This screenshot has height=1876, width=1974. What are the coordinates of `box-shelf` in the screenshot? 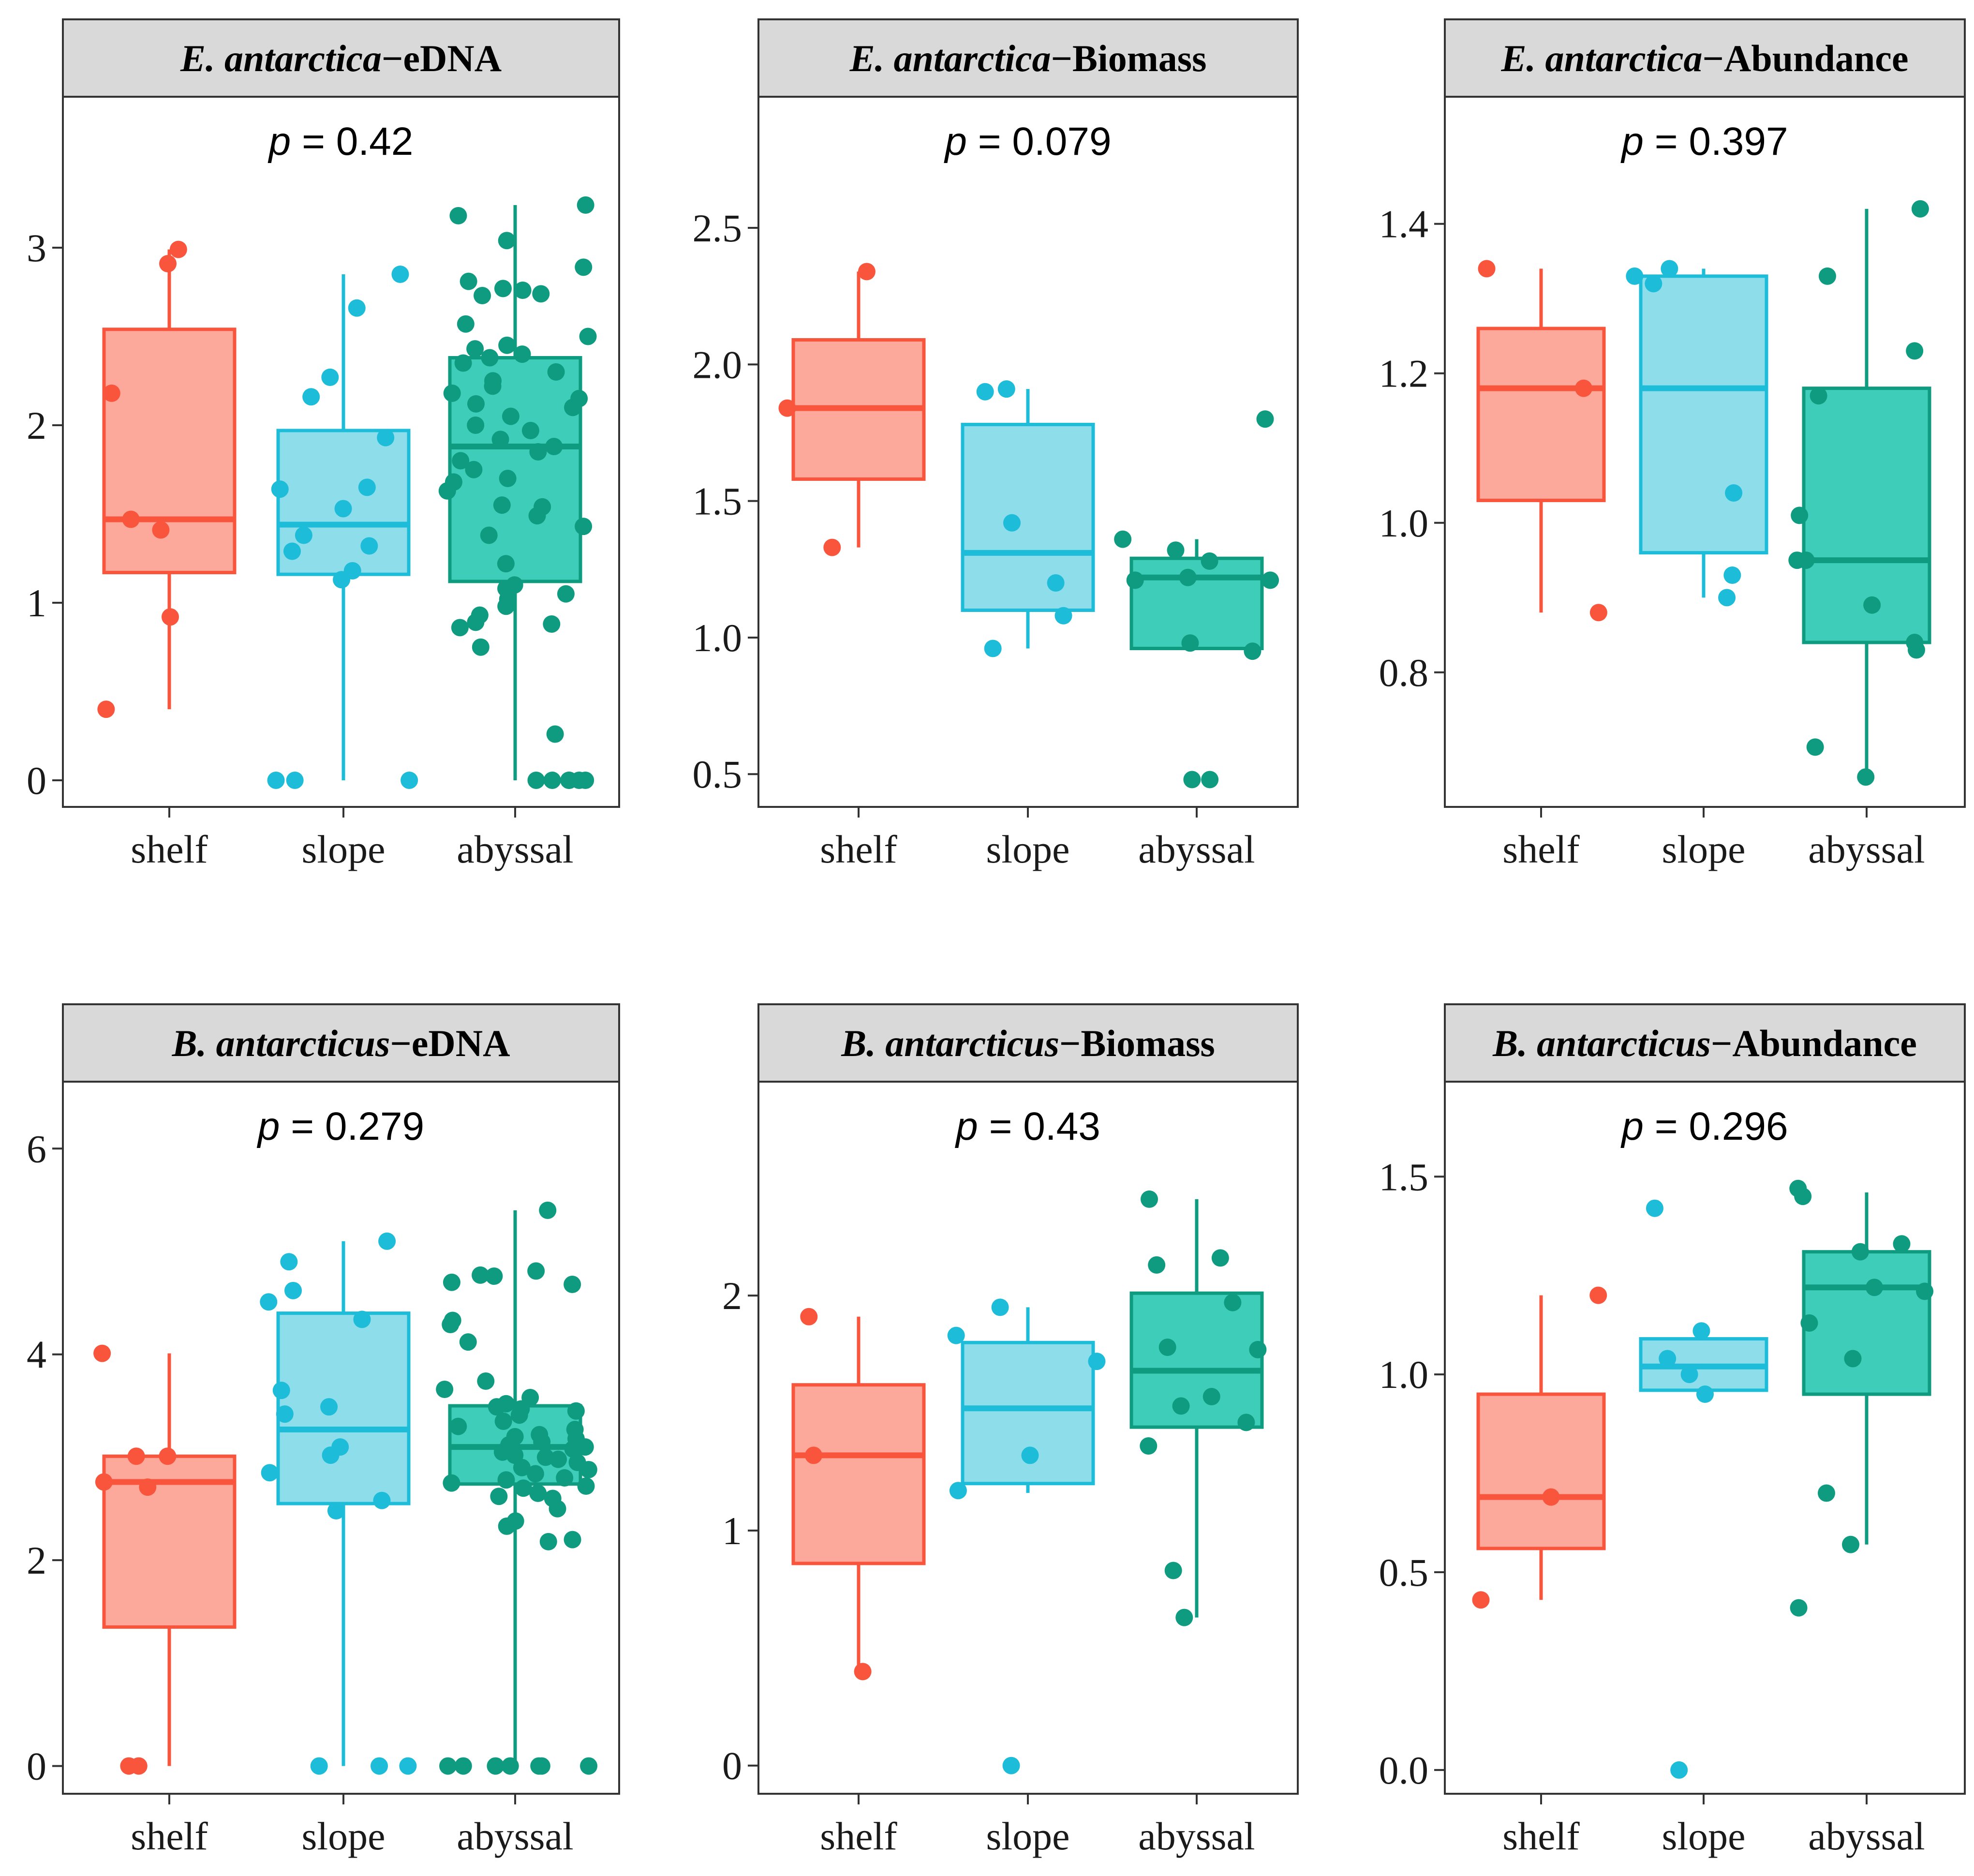 It's located at (169, 479).